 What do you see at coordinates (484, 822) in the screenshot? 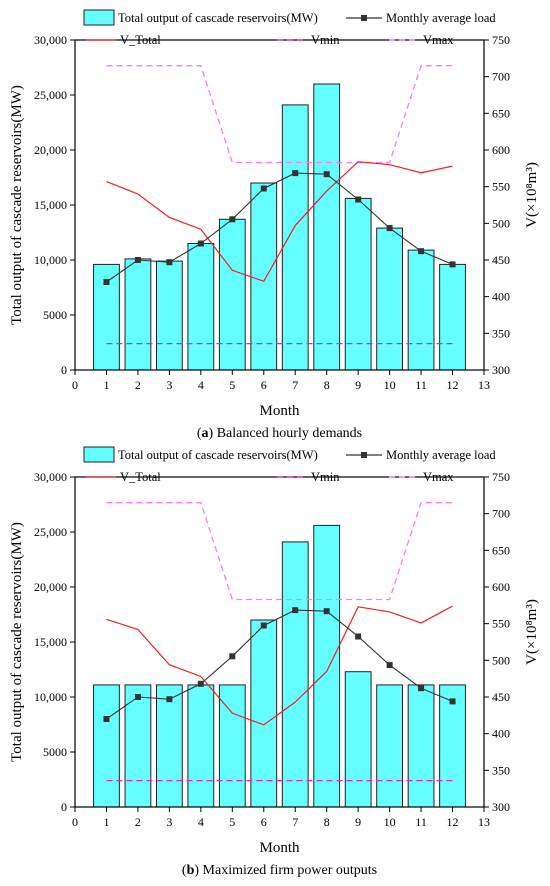
I see `x-tick-label: 13` at bounding box center [484, 822].